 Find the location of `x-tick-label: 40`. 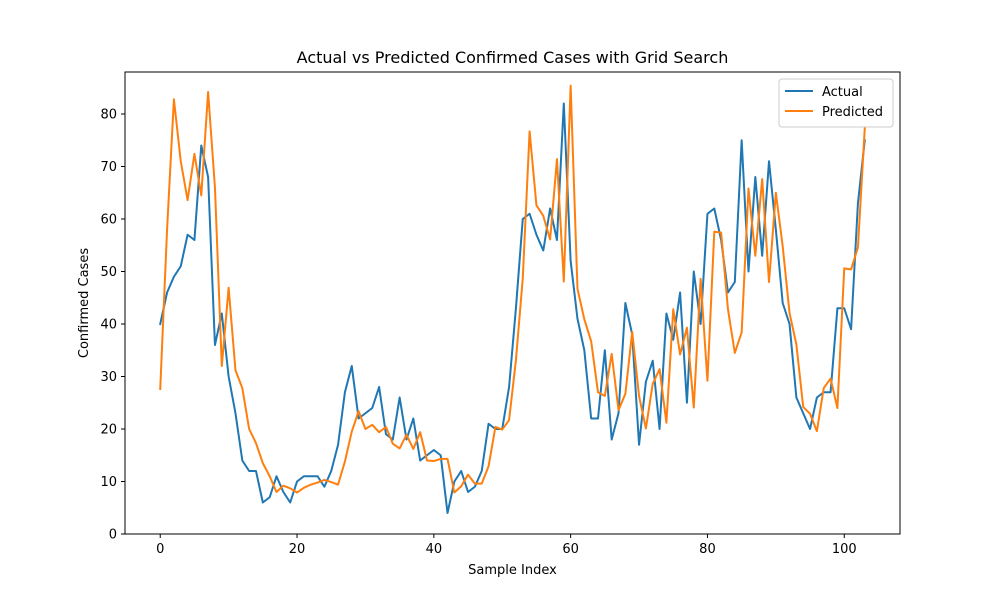

x-tick-label: 40 is located at coordinates (434, 549).